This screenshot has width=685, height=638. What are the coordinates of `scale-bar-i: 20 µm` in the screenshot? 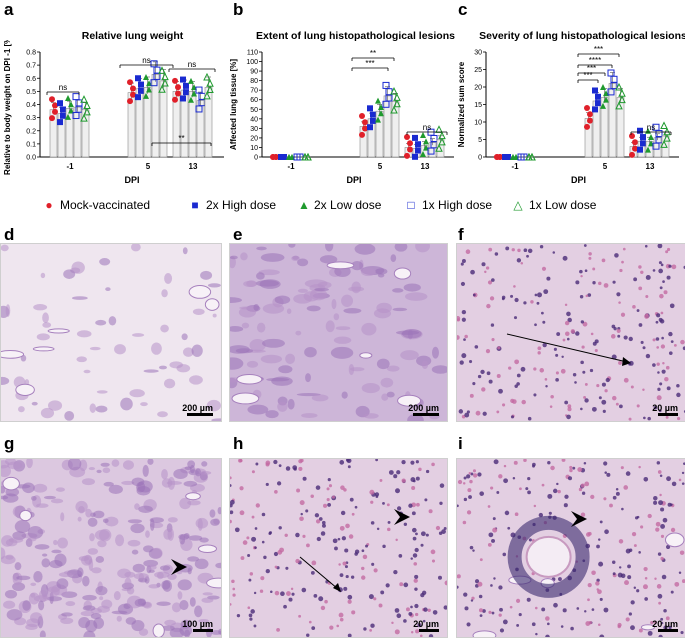 It's located at (665, 625).